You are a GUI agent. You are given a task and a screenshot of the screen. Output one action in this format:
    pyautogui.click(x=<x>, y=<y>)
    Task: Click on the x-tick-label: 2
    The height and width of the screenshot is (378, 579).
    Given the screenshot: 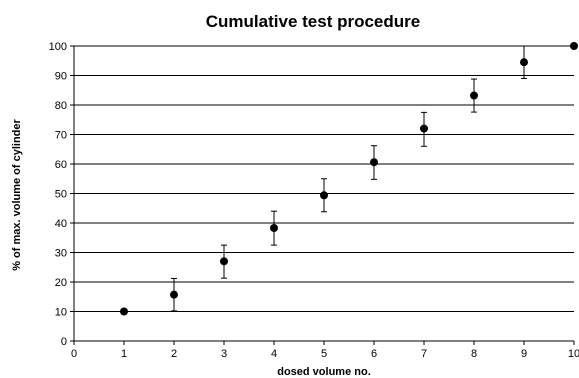 What is the action you would take?
    pyautogui.click(x=174, y=354)
    